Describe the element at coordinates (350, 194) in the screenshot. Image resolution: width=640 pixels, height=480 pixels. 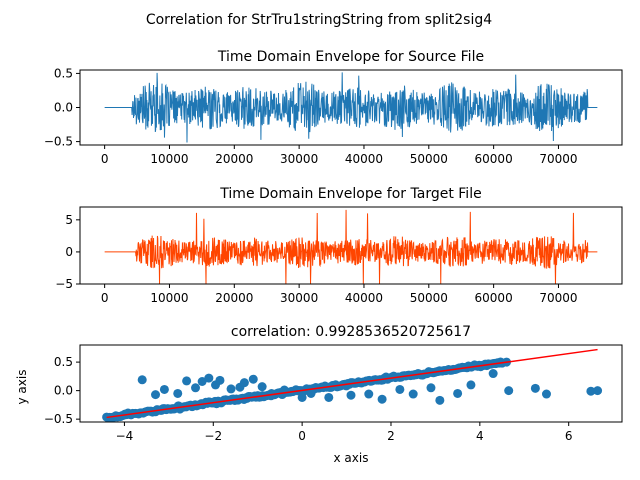
I see `target-chart-title: Time Domain Envelope for Target File` at that location.